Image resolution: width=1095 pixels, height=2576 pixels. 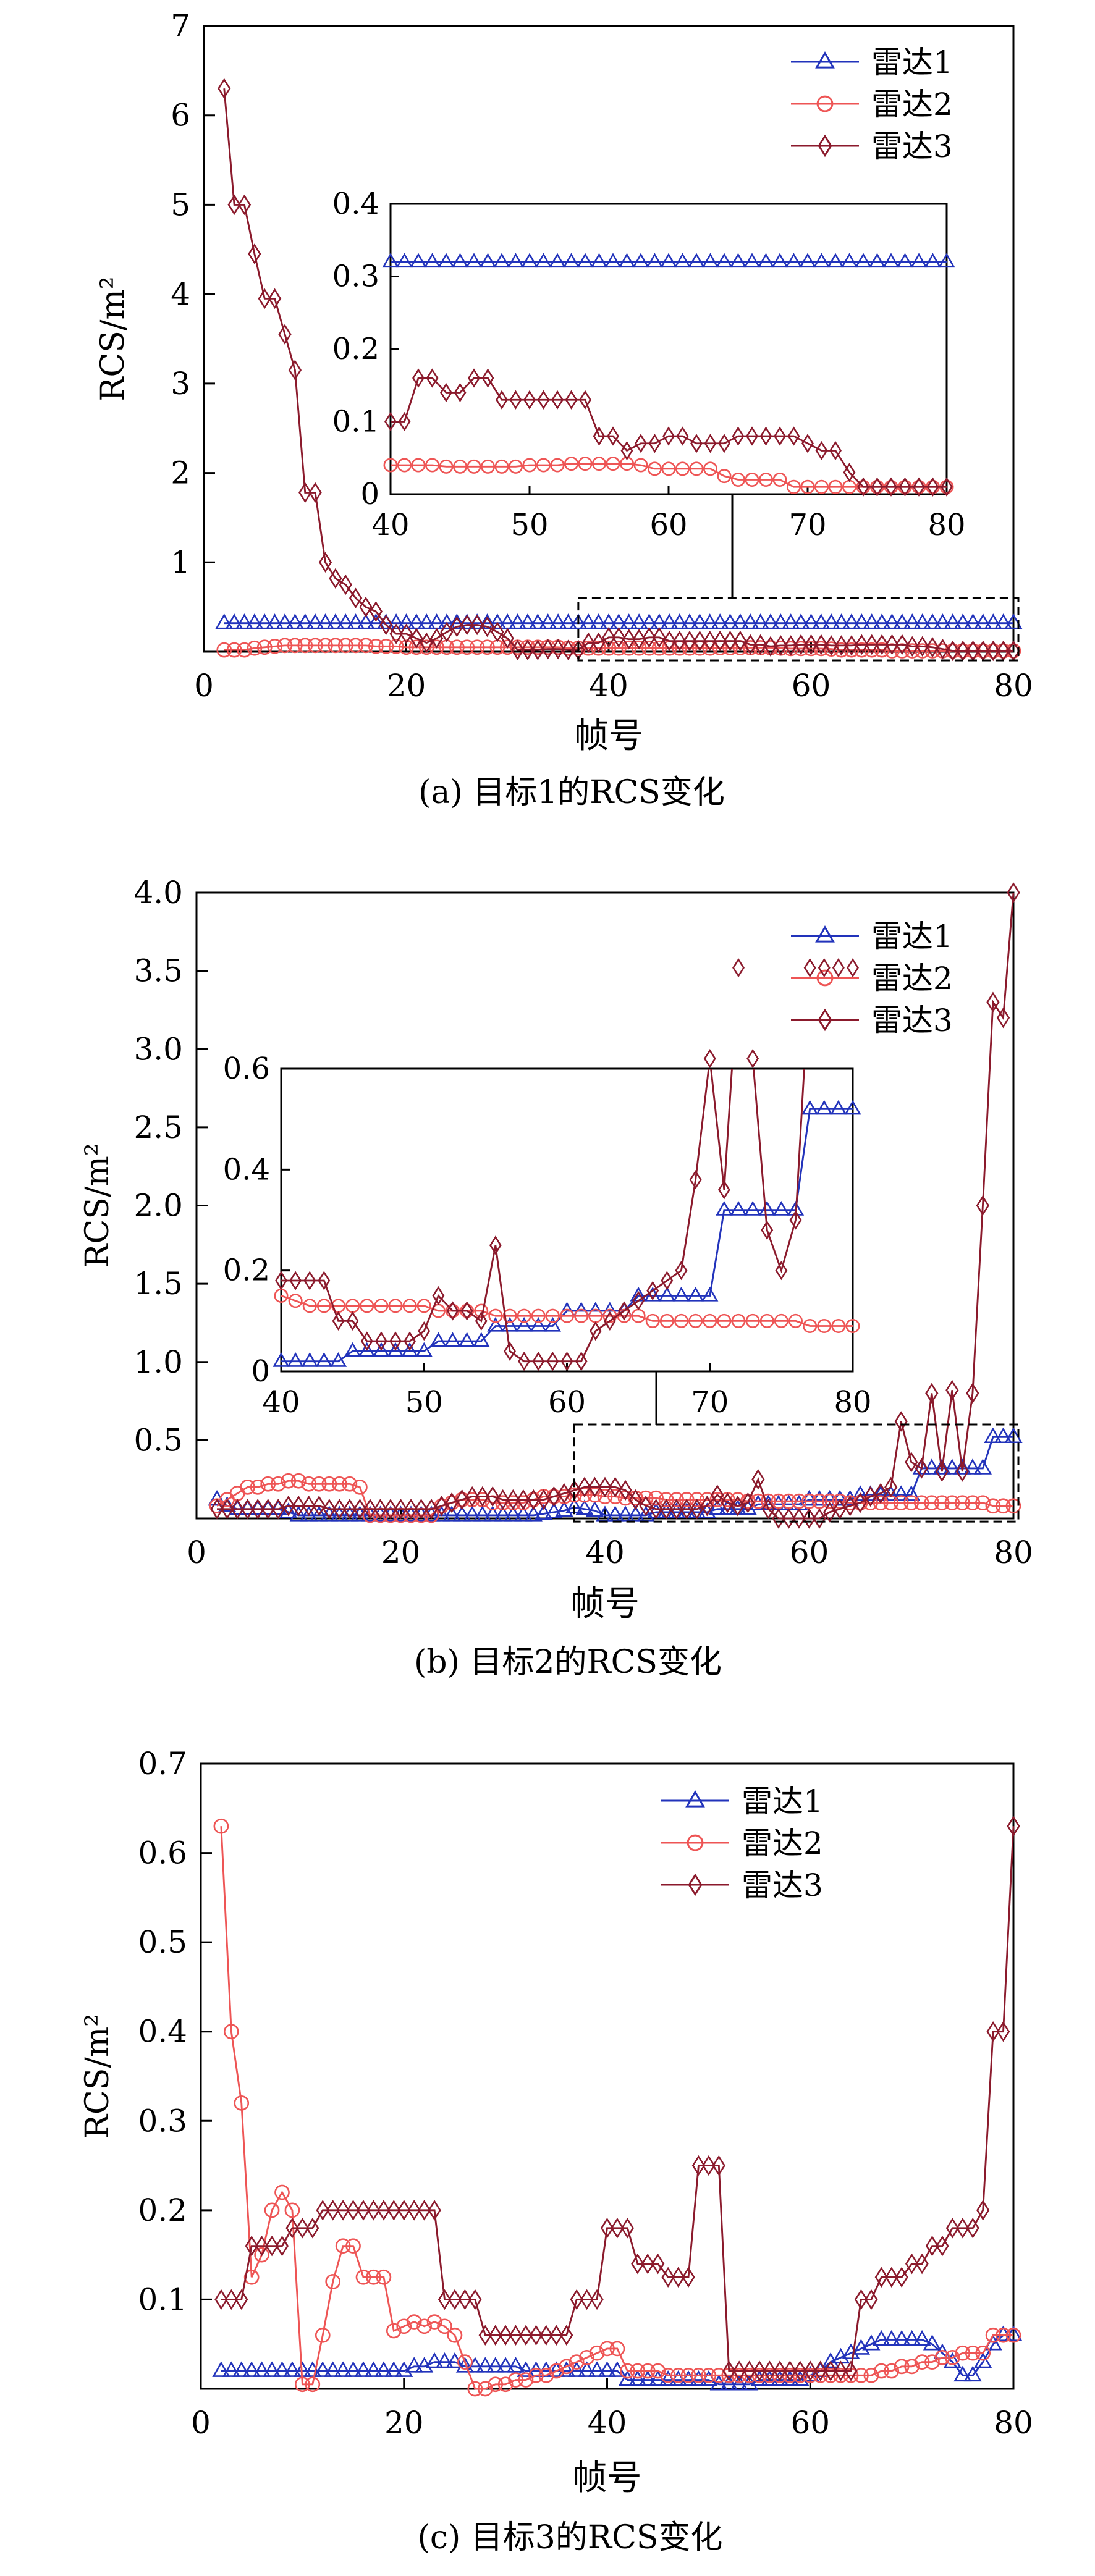 What do you see at coordinates (401, 1552) in the screenshot?
I see `chart-b-xtick-label: 20` at bounding box center [401, 1552].